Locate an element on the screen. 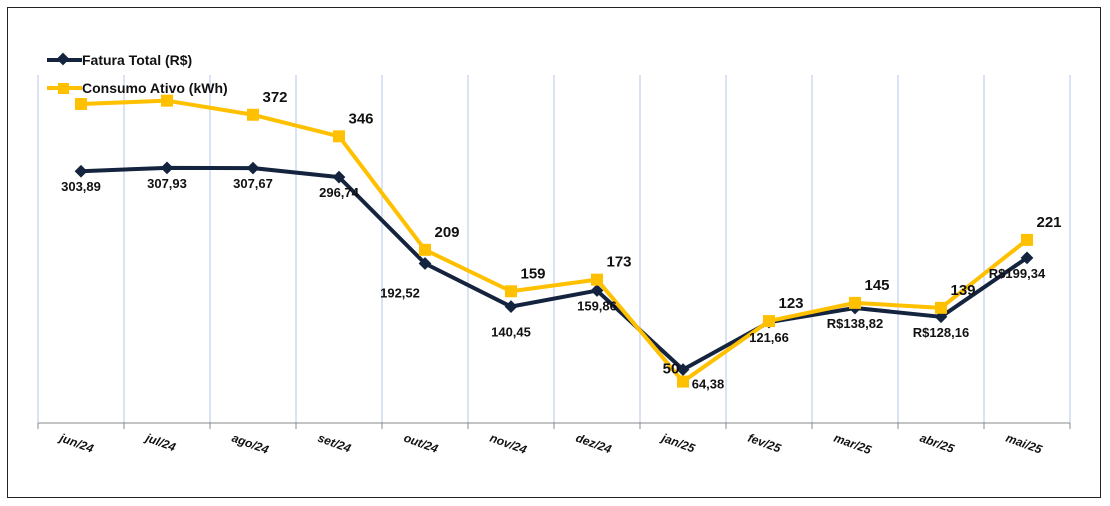 The height and width of the screenshot is (506, 1110). fatura-data-label: 159,86 is located at coordinates (597, 306).